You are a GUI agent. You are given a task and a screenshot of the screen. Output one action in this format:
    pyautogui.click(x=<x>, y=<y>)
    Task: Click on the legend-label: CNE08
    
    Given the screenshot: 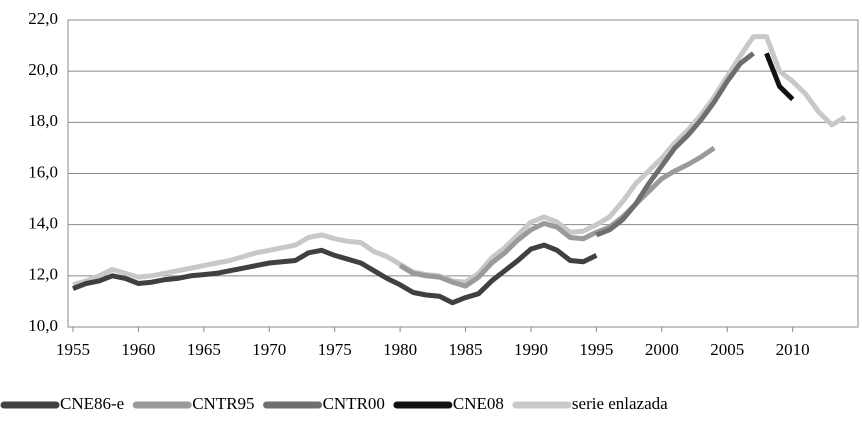 What is the action you would take?
    pyautogui.click(x=478, y=403)
    